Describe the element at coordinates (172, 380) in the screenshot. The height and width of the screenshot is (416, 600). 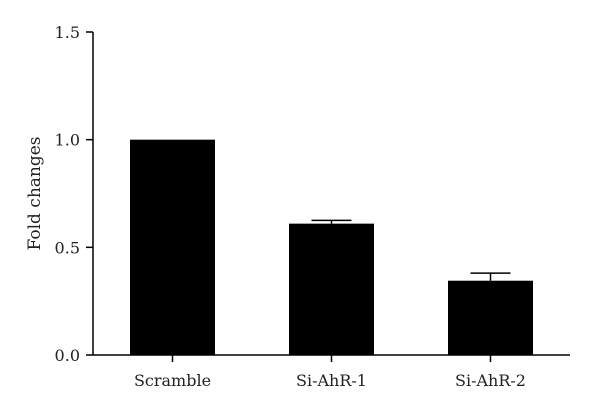
I see `x-tick-label: Scramble` at that location.